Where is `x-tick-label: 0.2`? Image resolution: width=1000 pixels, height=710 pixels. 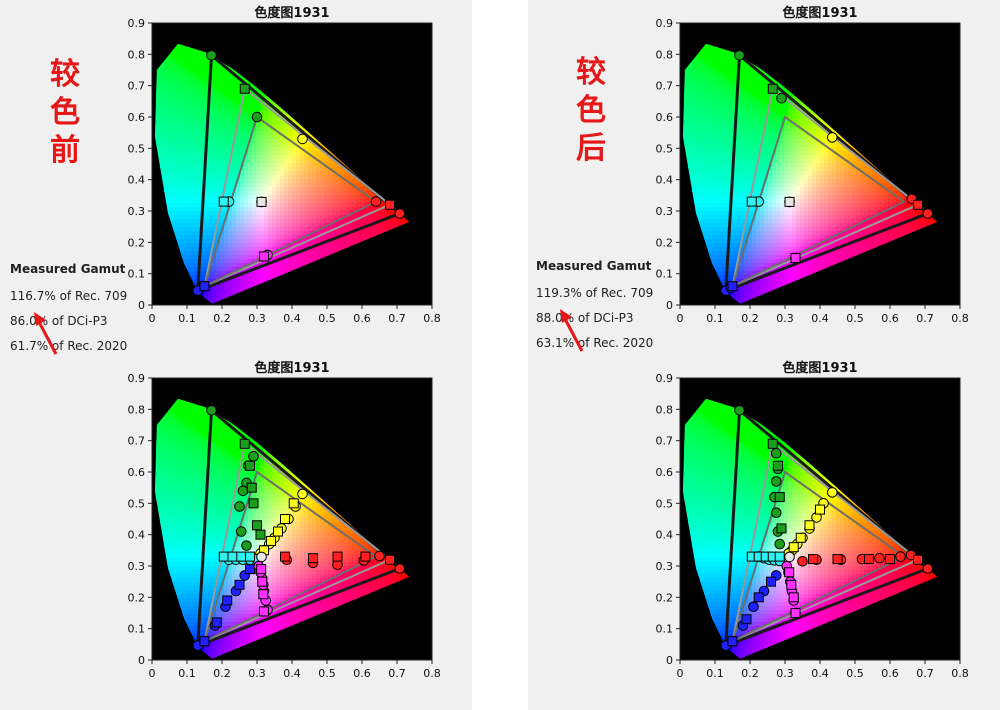 x-tick-label: 0.2 is located at coordinates (222, 673).